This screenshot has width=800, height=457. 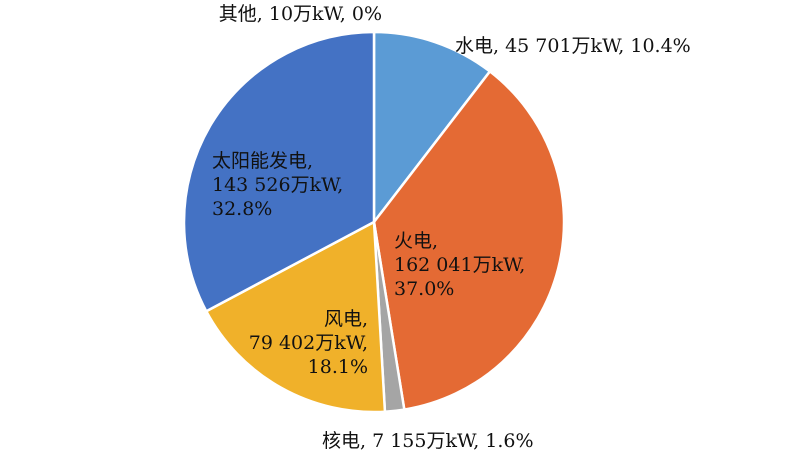 What do you see at coordinates (242, 209) in the screenshot?
I see `slice-label-line: 32.8%` at bounding box center [242, 209].